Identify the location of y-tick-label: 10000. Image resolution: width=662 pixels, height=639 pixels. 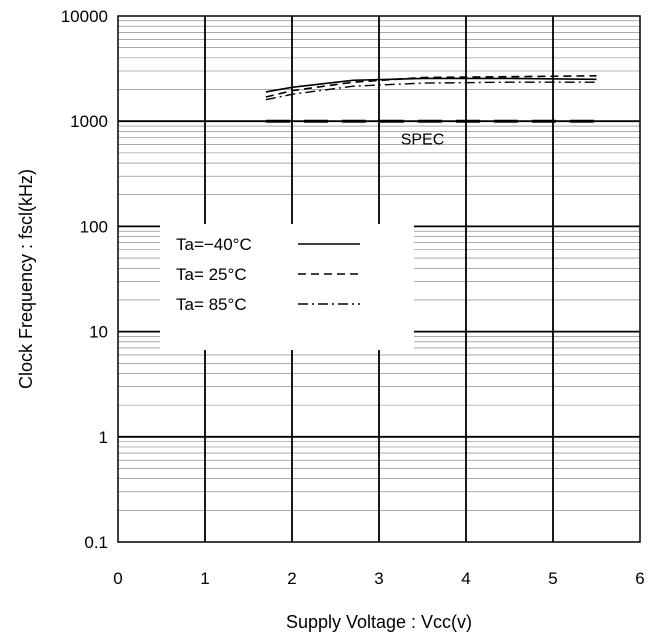
(84, 16).